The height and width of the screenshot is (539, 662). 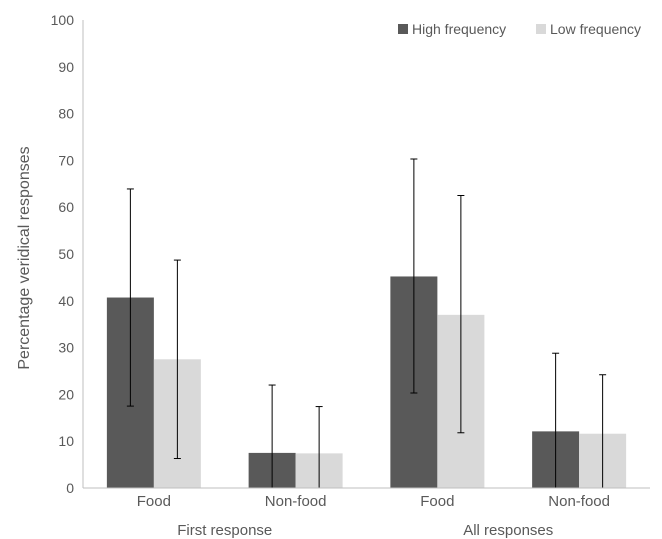 I want to click on legend-label: Low frequency, so click(x=595, y=29).